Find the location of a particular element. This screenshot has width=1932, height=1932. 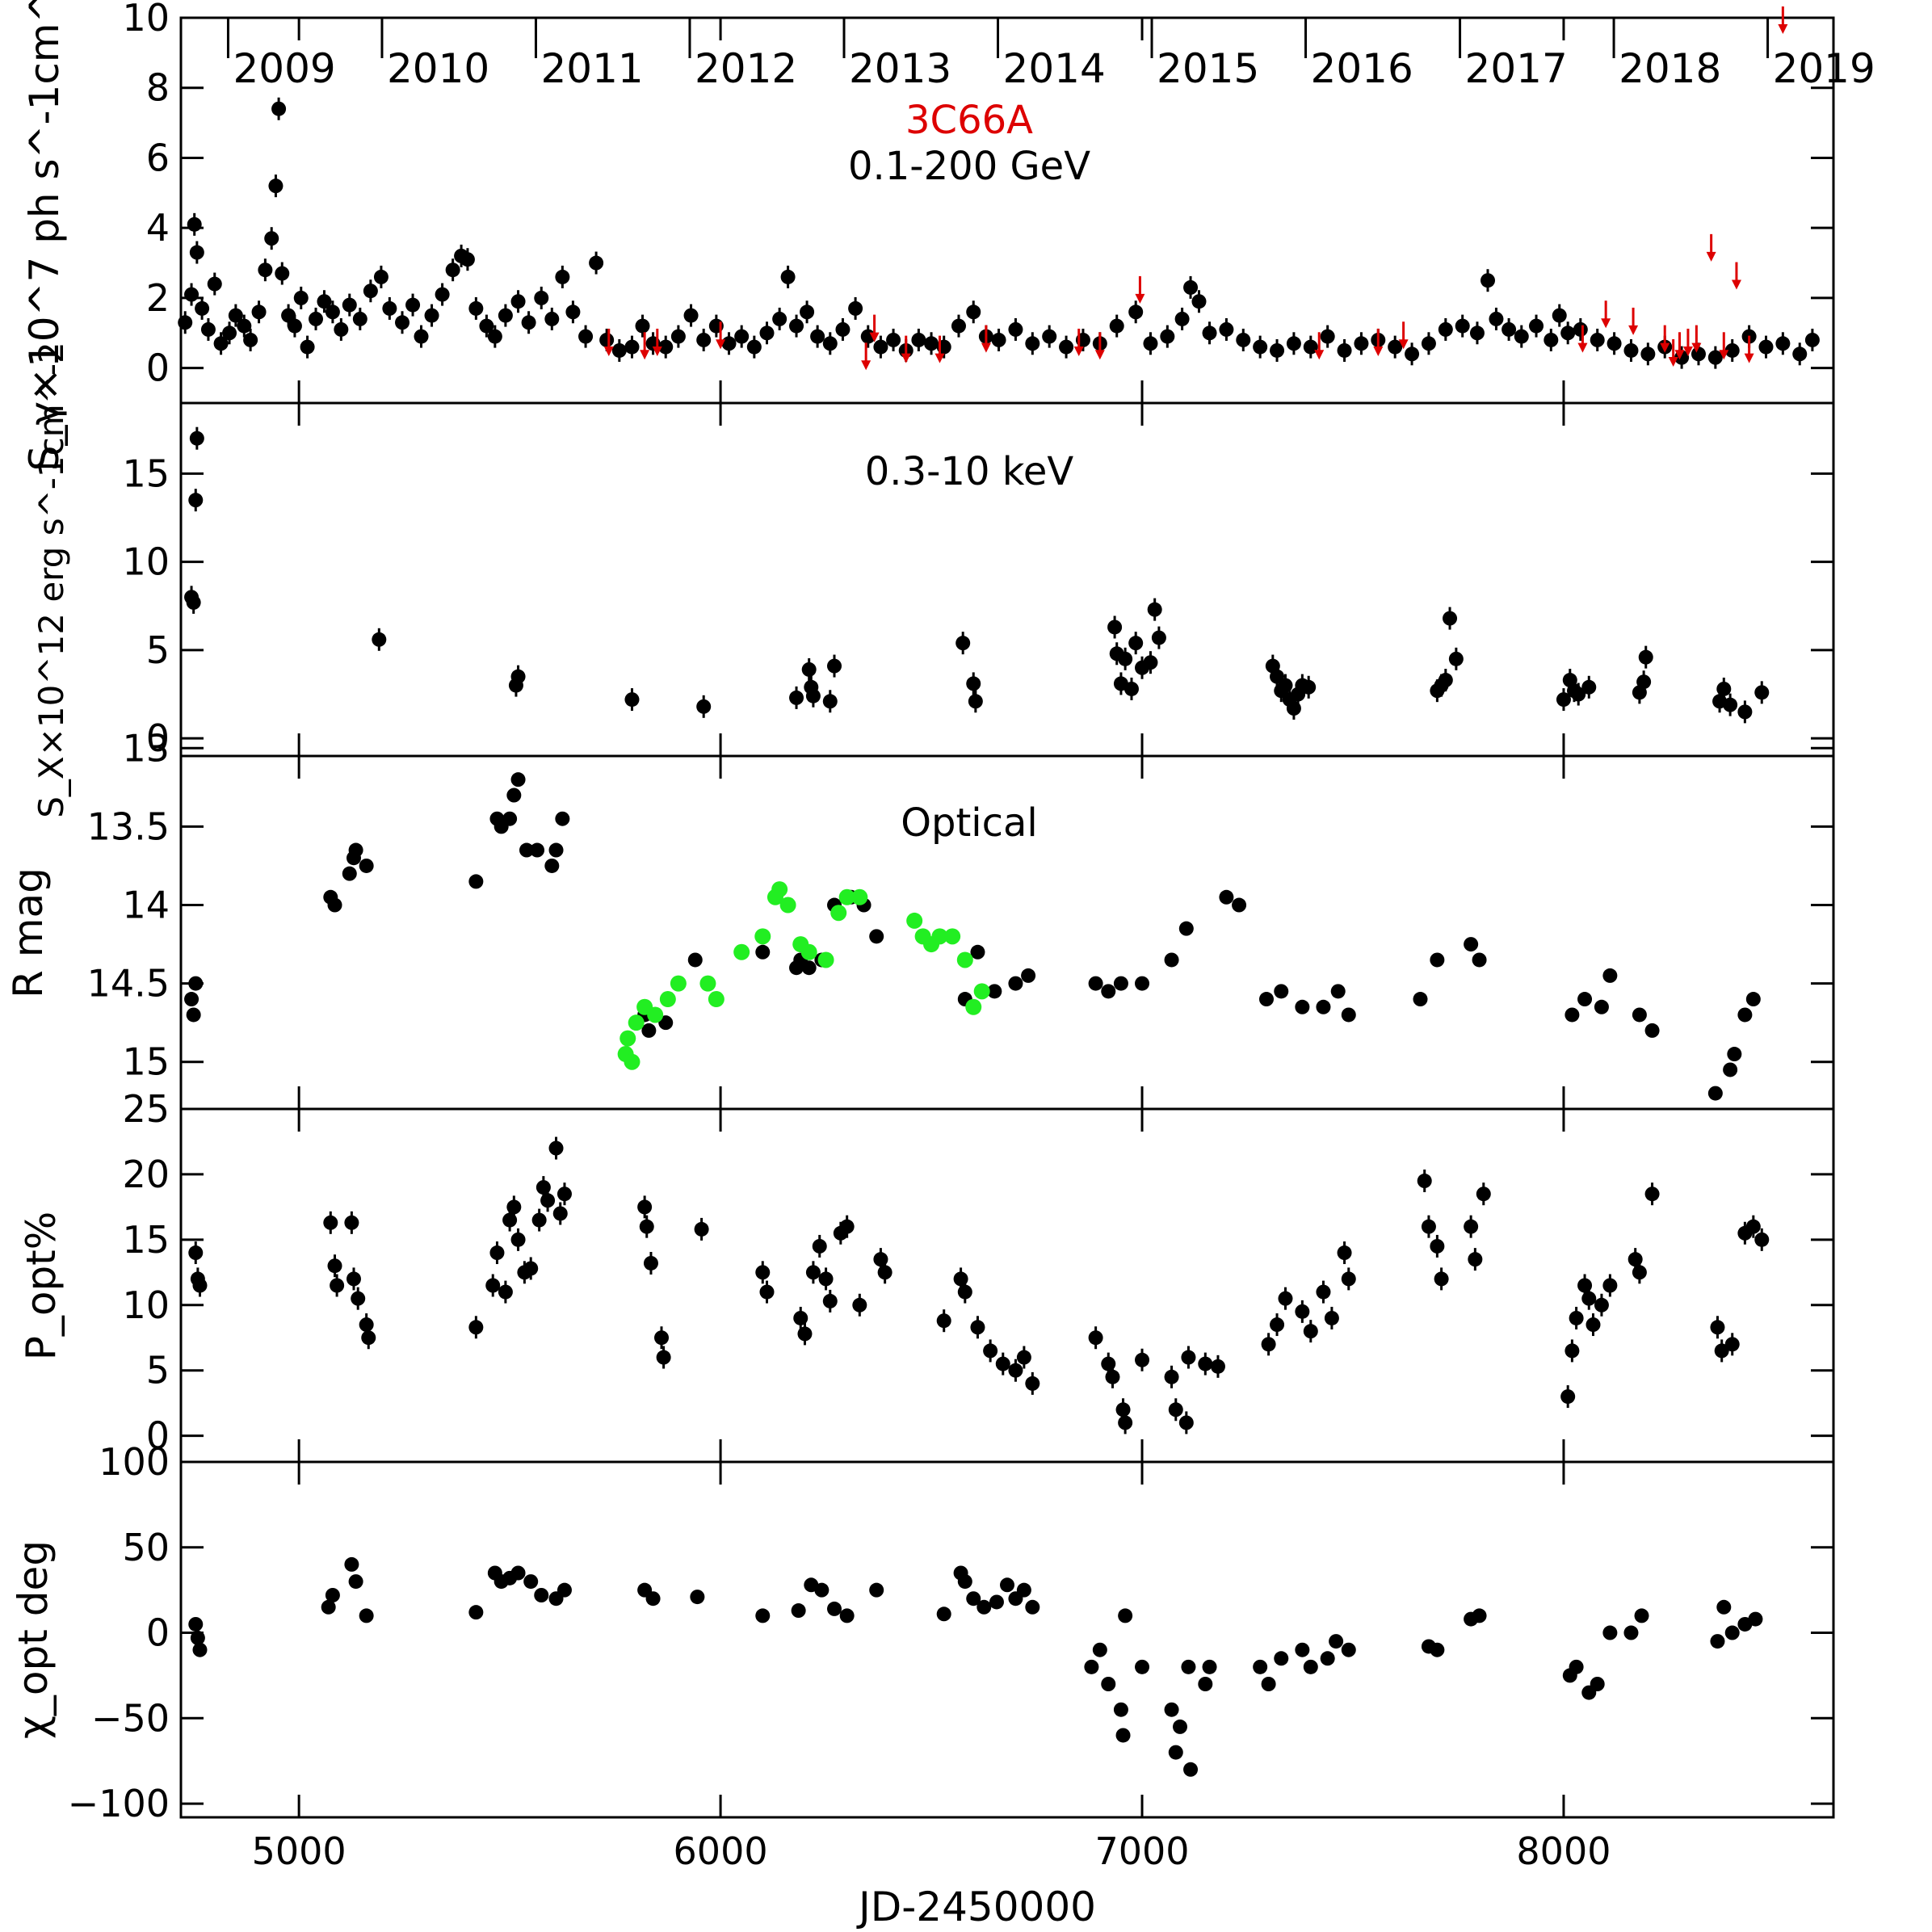

optical-y-axis-label: R mag is located at coordinates (28, 933).